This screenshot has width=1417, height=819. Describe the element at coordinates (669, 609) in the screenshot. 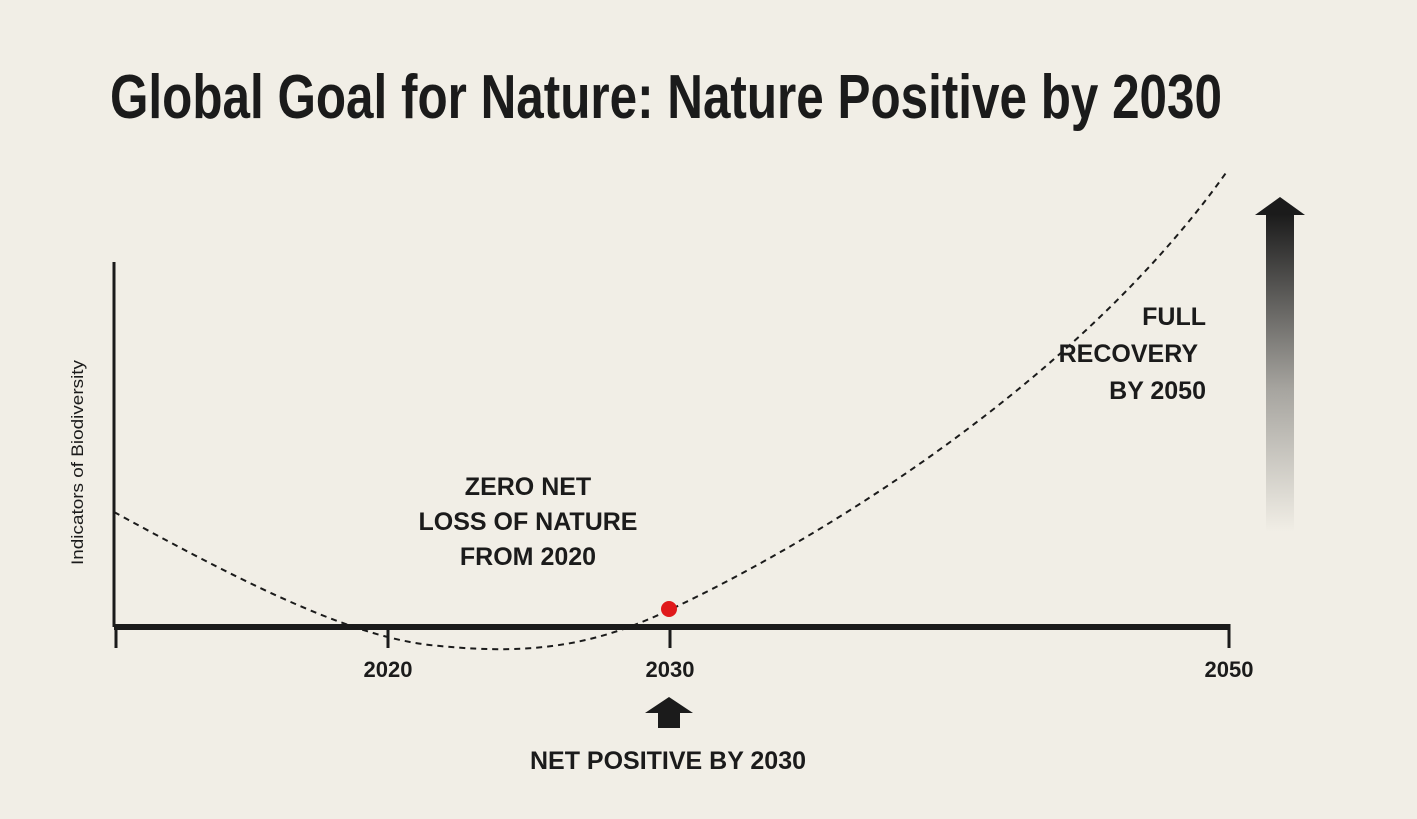

I see `milestone-dot-2030` at that location.